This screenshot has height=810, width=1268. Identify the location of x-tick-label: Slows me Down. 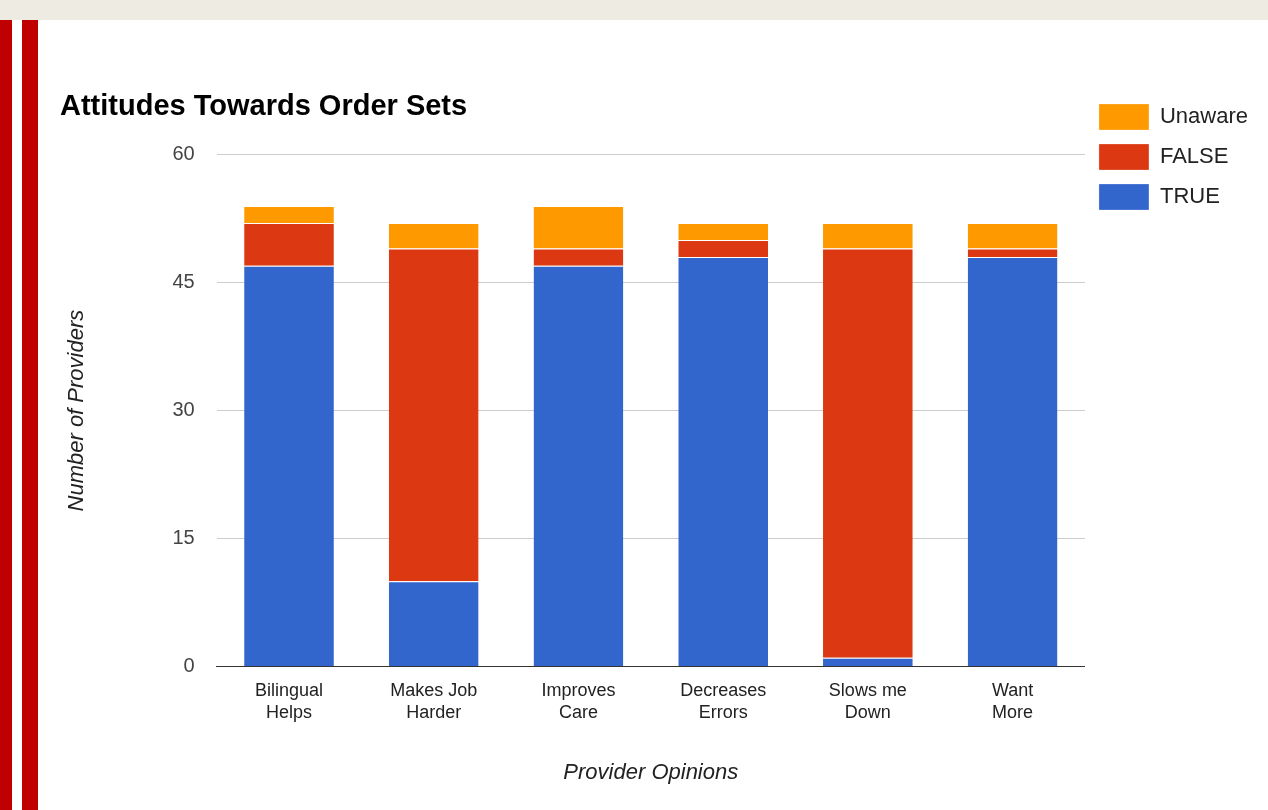
(867, 701).